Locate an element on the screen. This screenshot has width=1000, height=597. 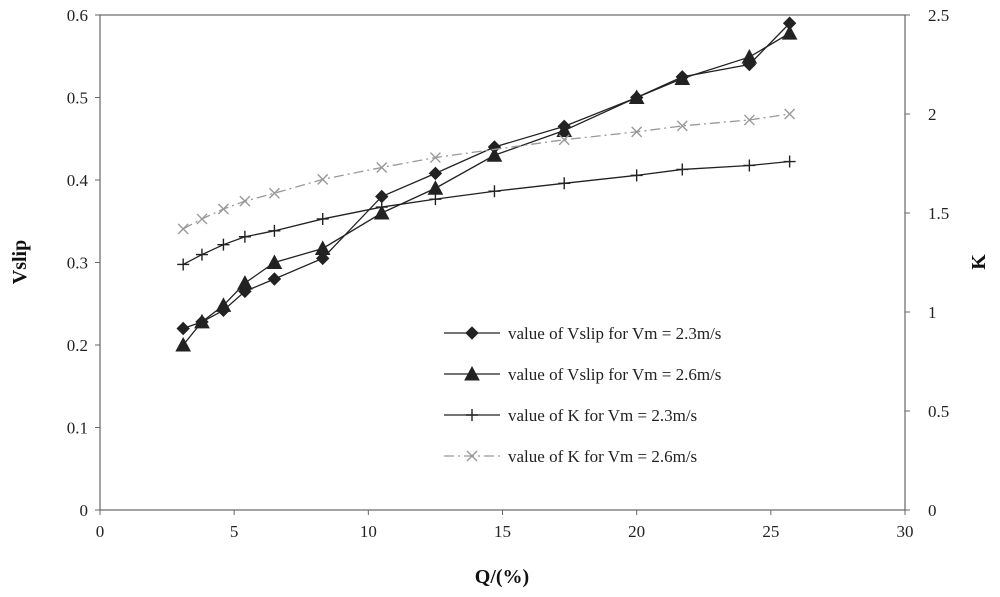
y-tick-label: 0 is located at coordinates (84, 510).